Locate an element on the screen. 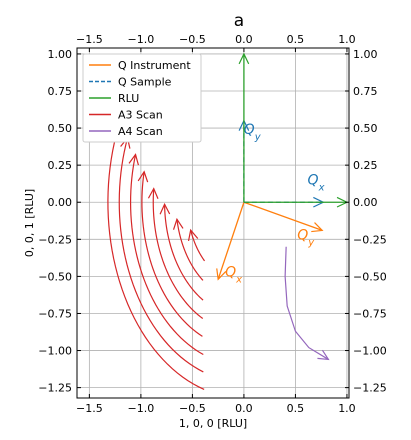  y-right-tick-label: −1.25 is located at coordinates (370, 388).